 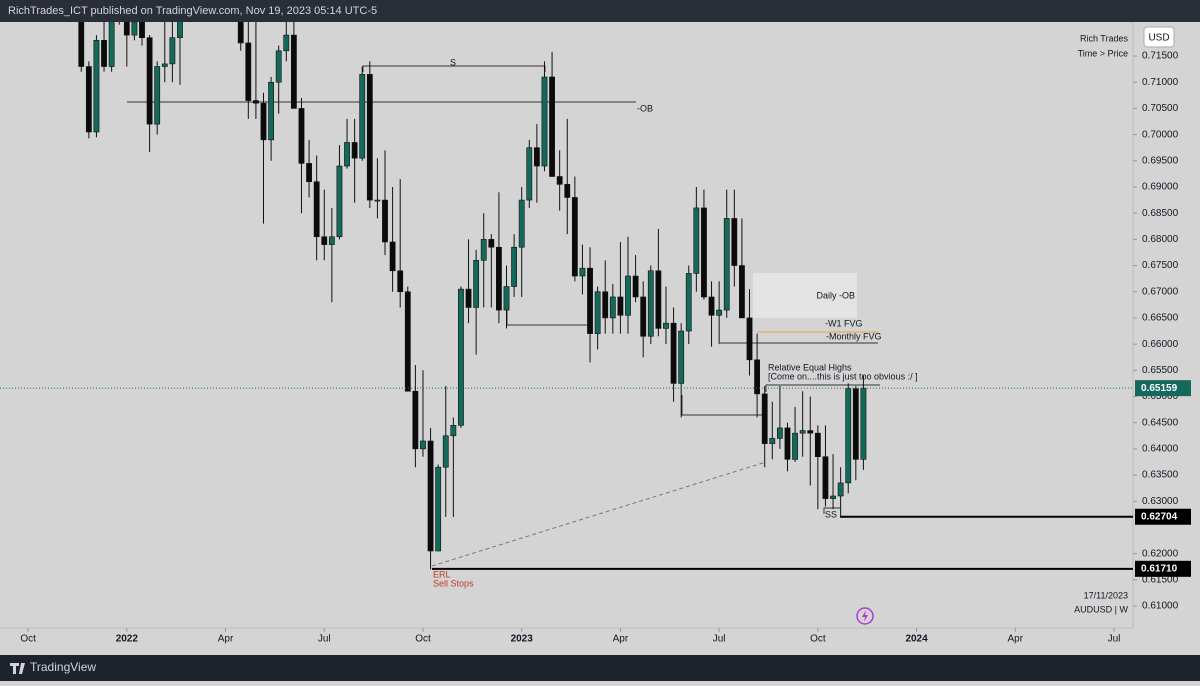 What do you see at coordinates (522, 639) in the screenshot?
I see `x-tick-label: 2023` at bounding box center [522, 639].